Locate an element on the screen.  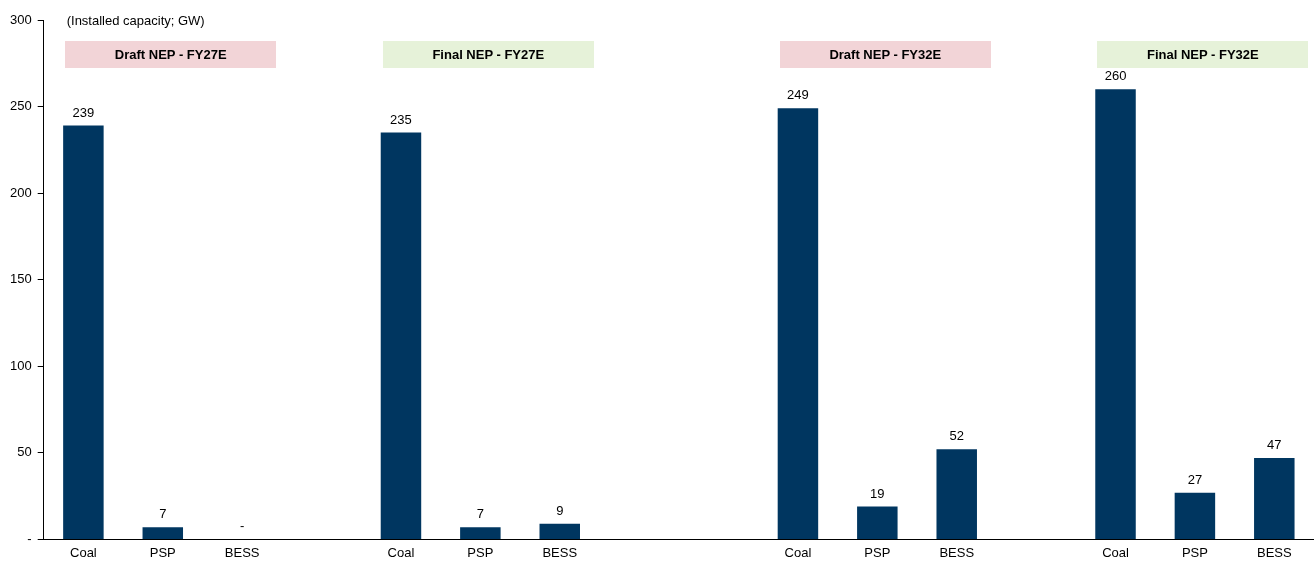
data-label: 235 is located at coordinates (401, 119).